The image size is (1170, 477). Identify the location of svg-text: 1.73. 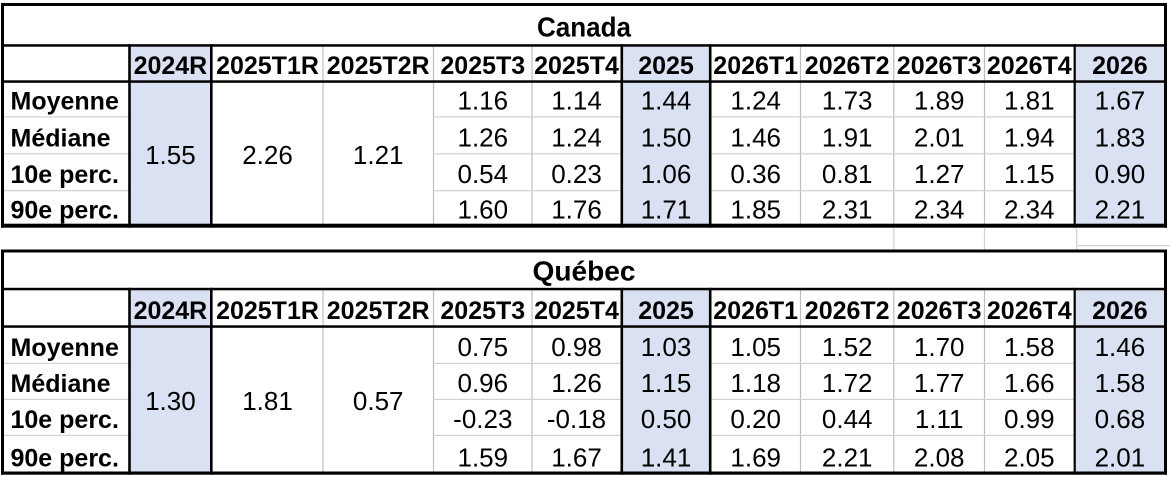
(847, 100).